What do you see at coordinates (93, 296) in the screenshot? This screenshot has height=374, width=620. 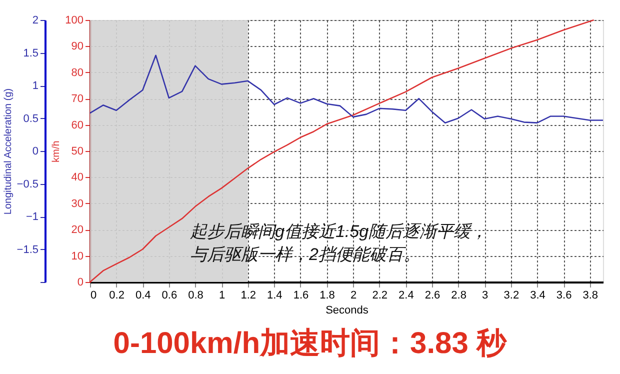 I see `x-tick-label: 0` at bounding box center [93, 296].